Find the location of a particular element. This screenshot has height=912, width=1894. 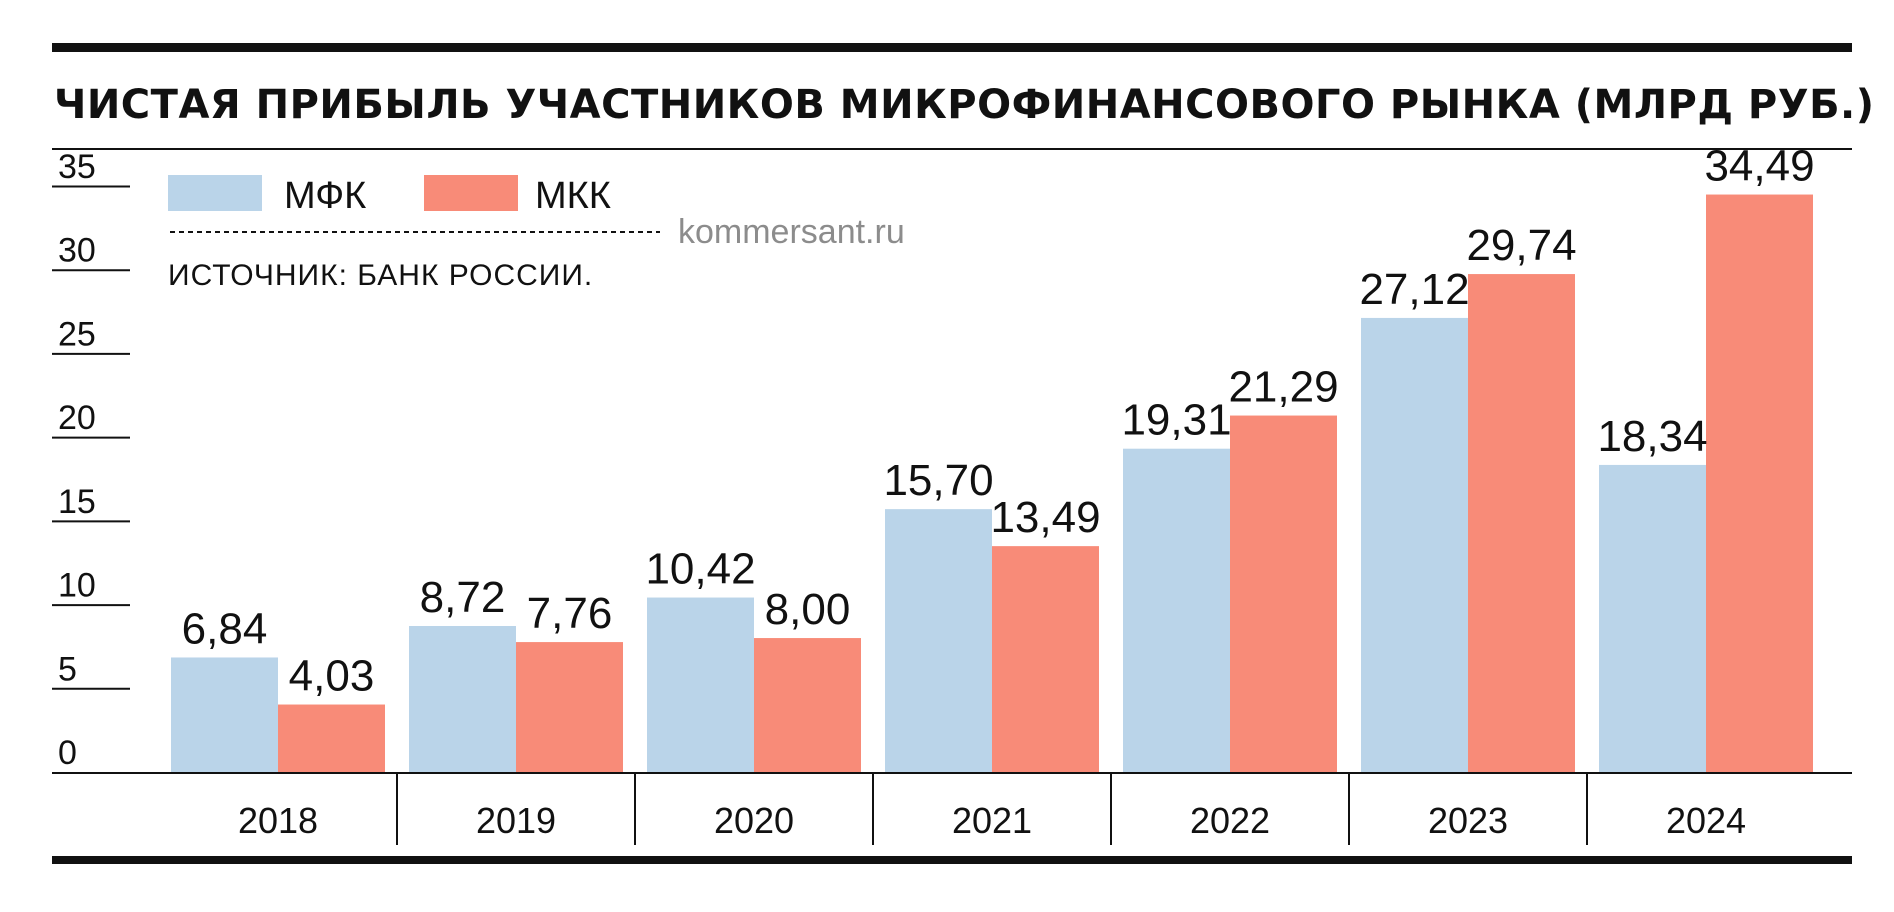

value-label: 8,72 is located at coordinates (463, 597).